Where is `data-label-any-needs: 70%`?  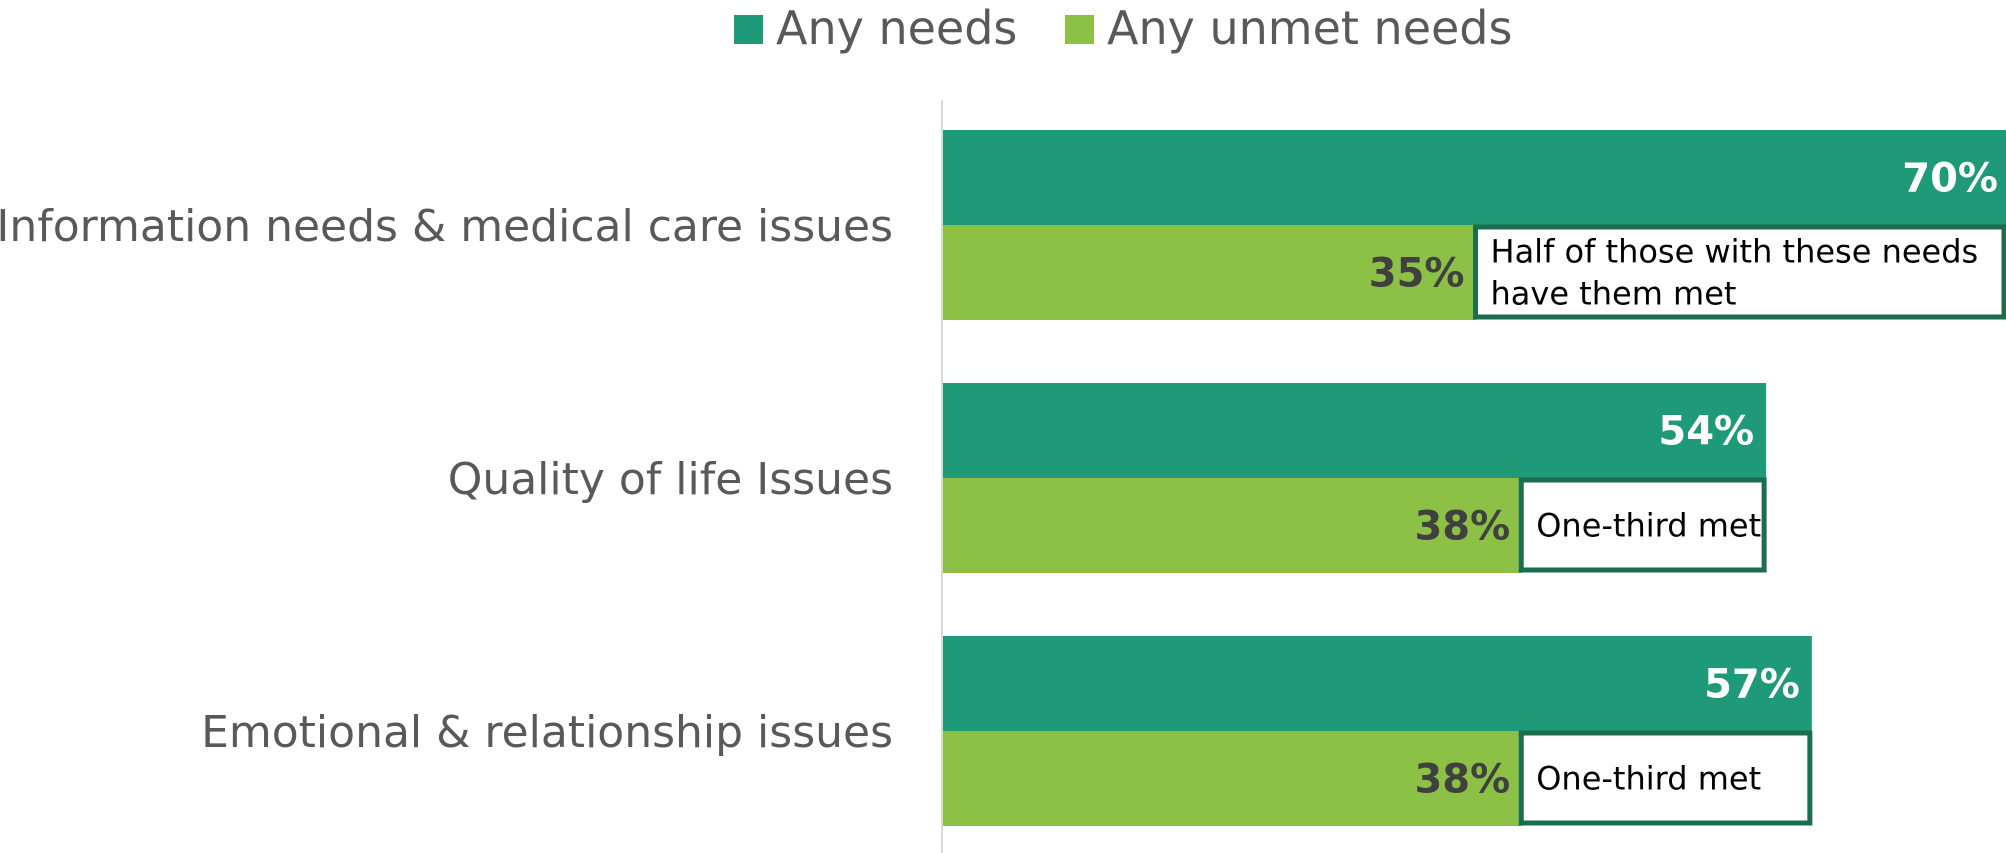
data-label-any-needs: 70% is located at coordinates (1950, 179).